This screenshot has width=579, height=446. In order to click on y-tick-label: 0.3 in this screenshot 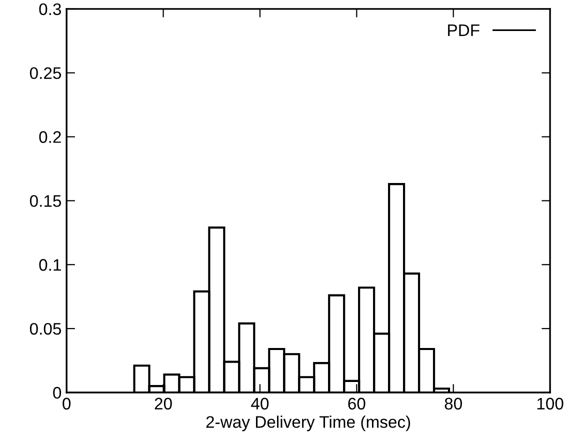, I will do `click(50, 9)`.